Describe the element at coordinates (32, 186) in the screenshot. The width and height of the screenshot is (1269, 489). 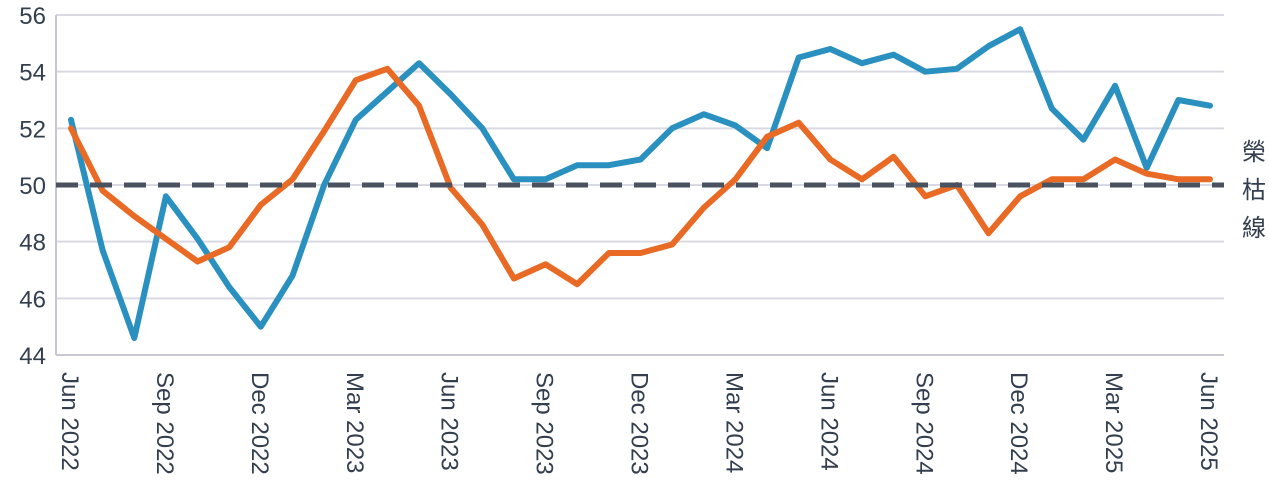
I see `y-tick-label-50: 50` at that location.